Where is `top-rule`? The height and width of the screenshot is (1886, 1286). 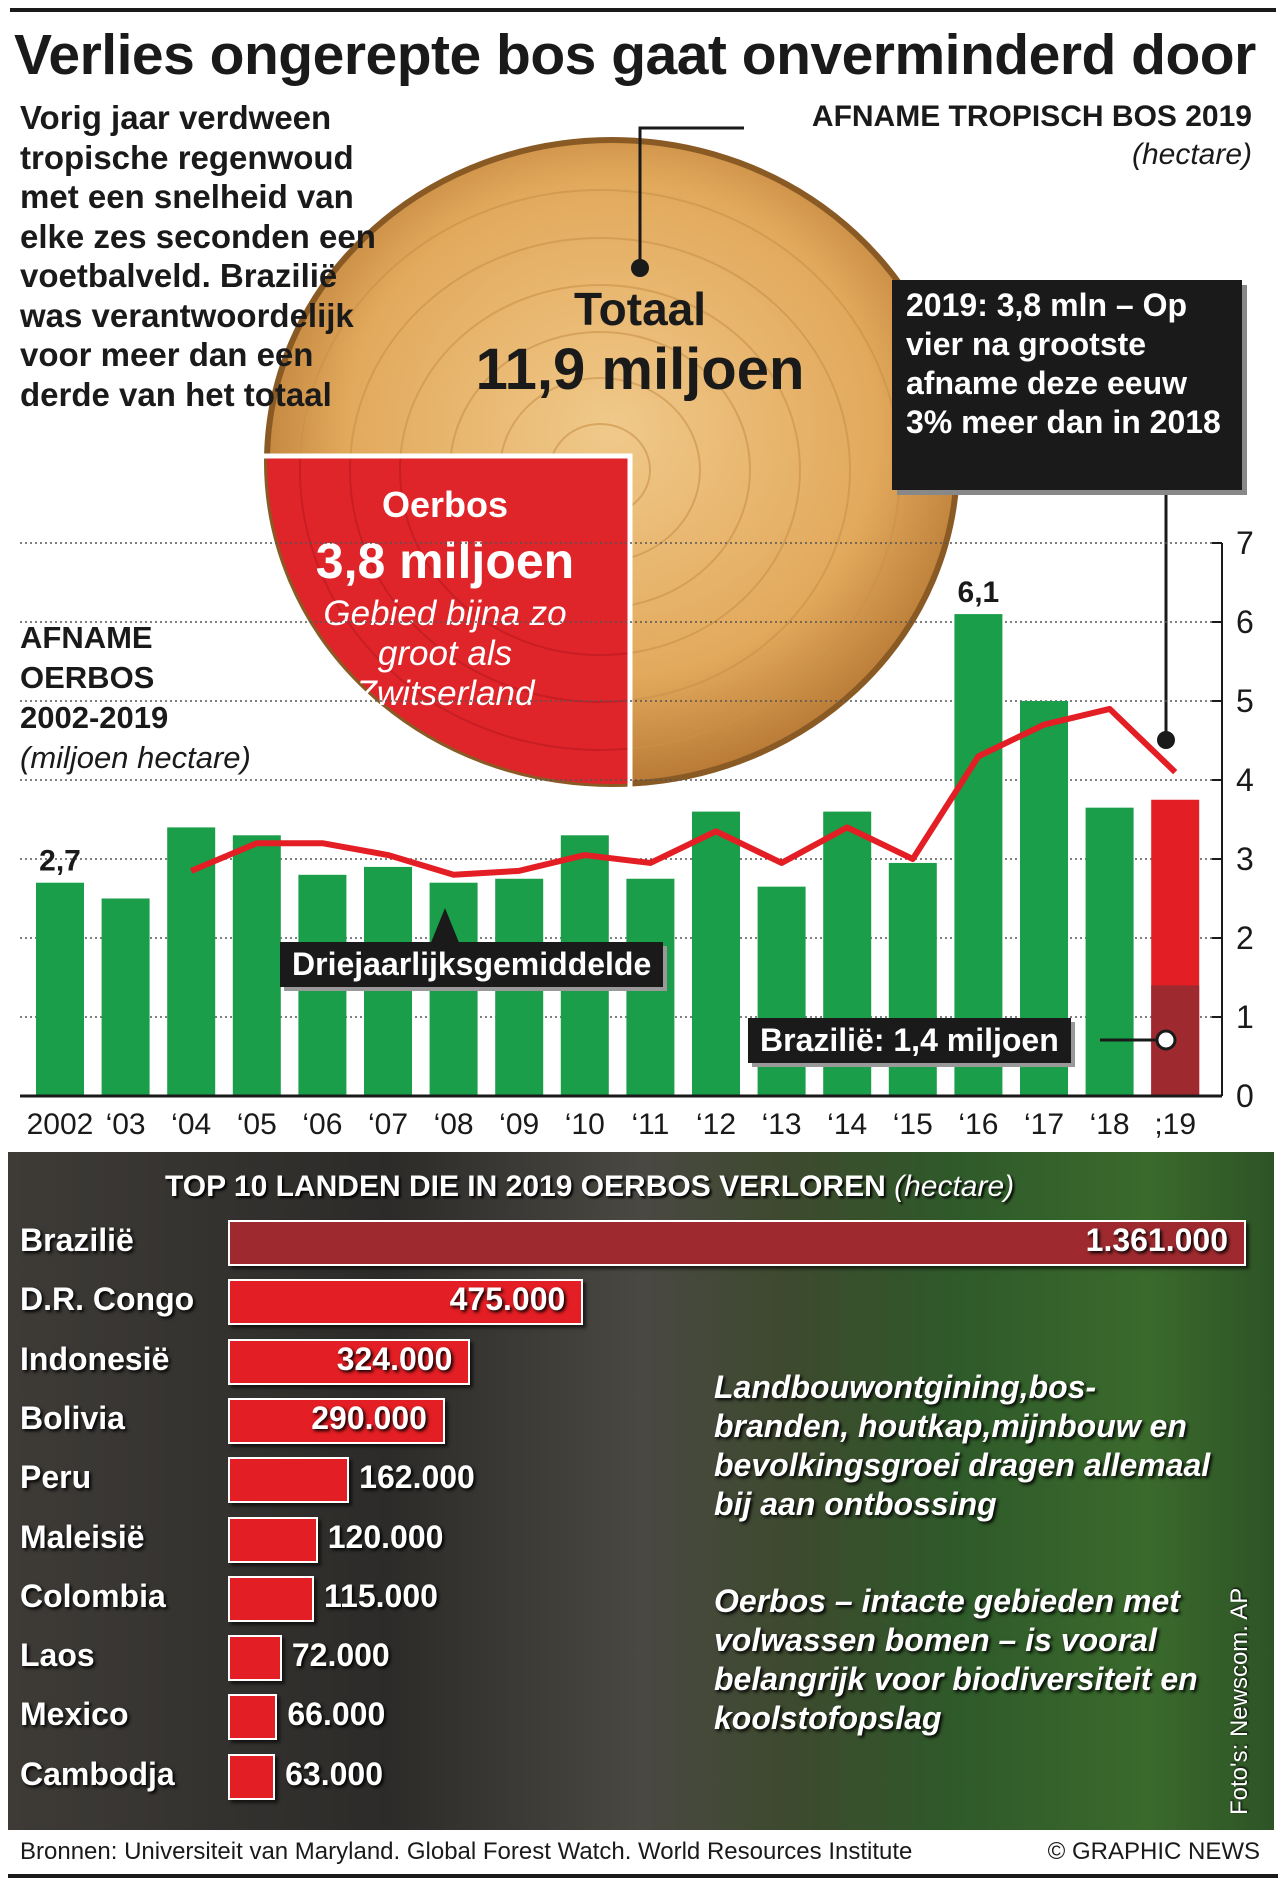 top-rule is located at coordinates (643, 10).